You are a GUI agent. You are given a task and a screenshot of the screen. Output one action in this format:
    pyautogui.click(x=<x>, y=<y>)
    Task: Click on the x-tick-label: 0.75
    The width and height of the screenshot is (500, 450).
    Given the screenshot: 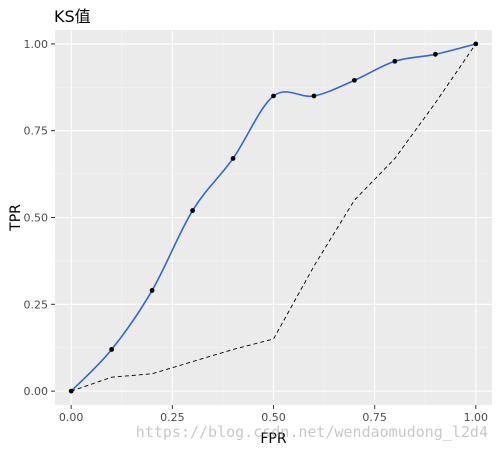 What is the action you would take?
    pyautogui.click(x=374, y=417)
    